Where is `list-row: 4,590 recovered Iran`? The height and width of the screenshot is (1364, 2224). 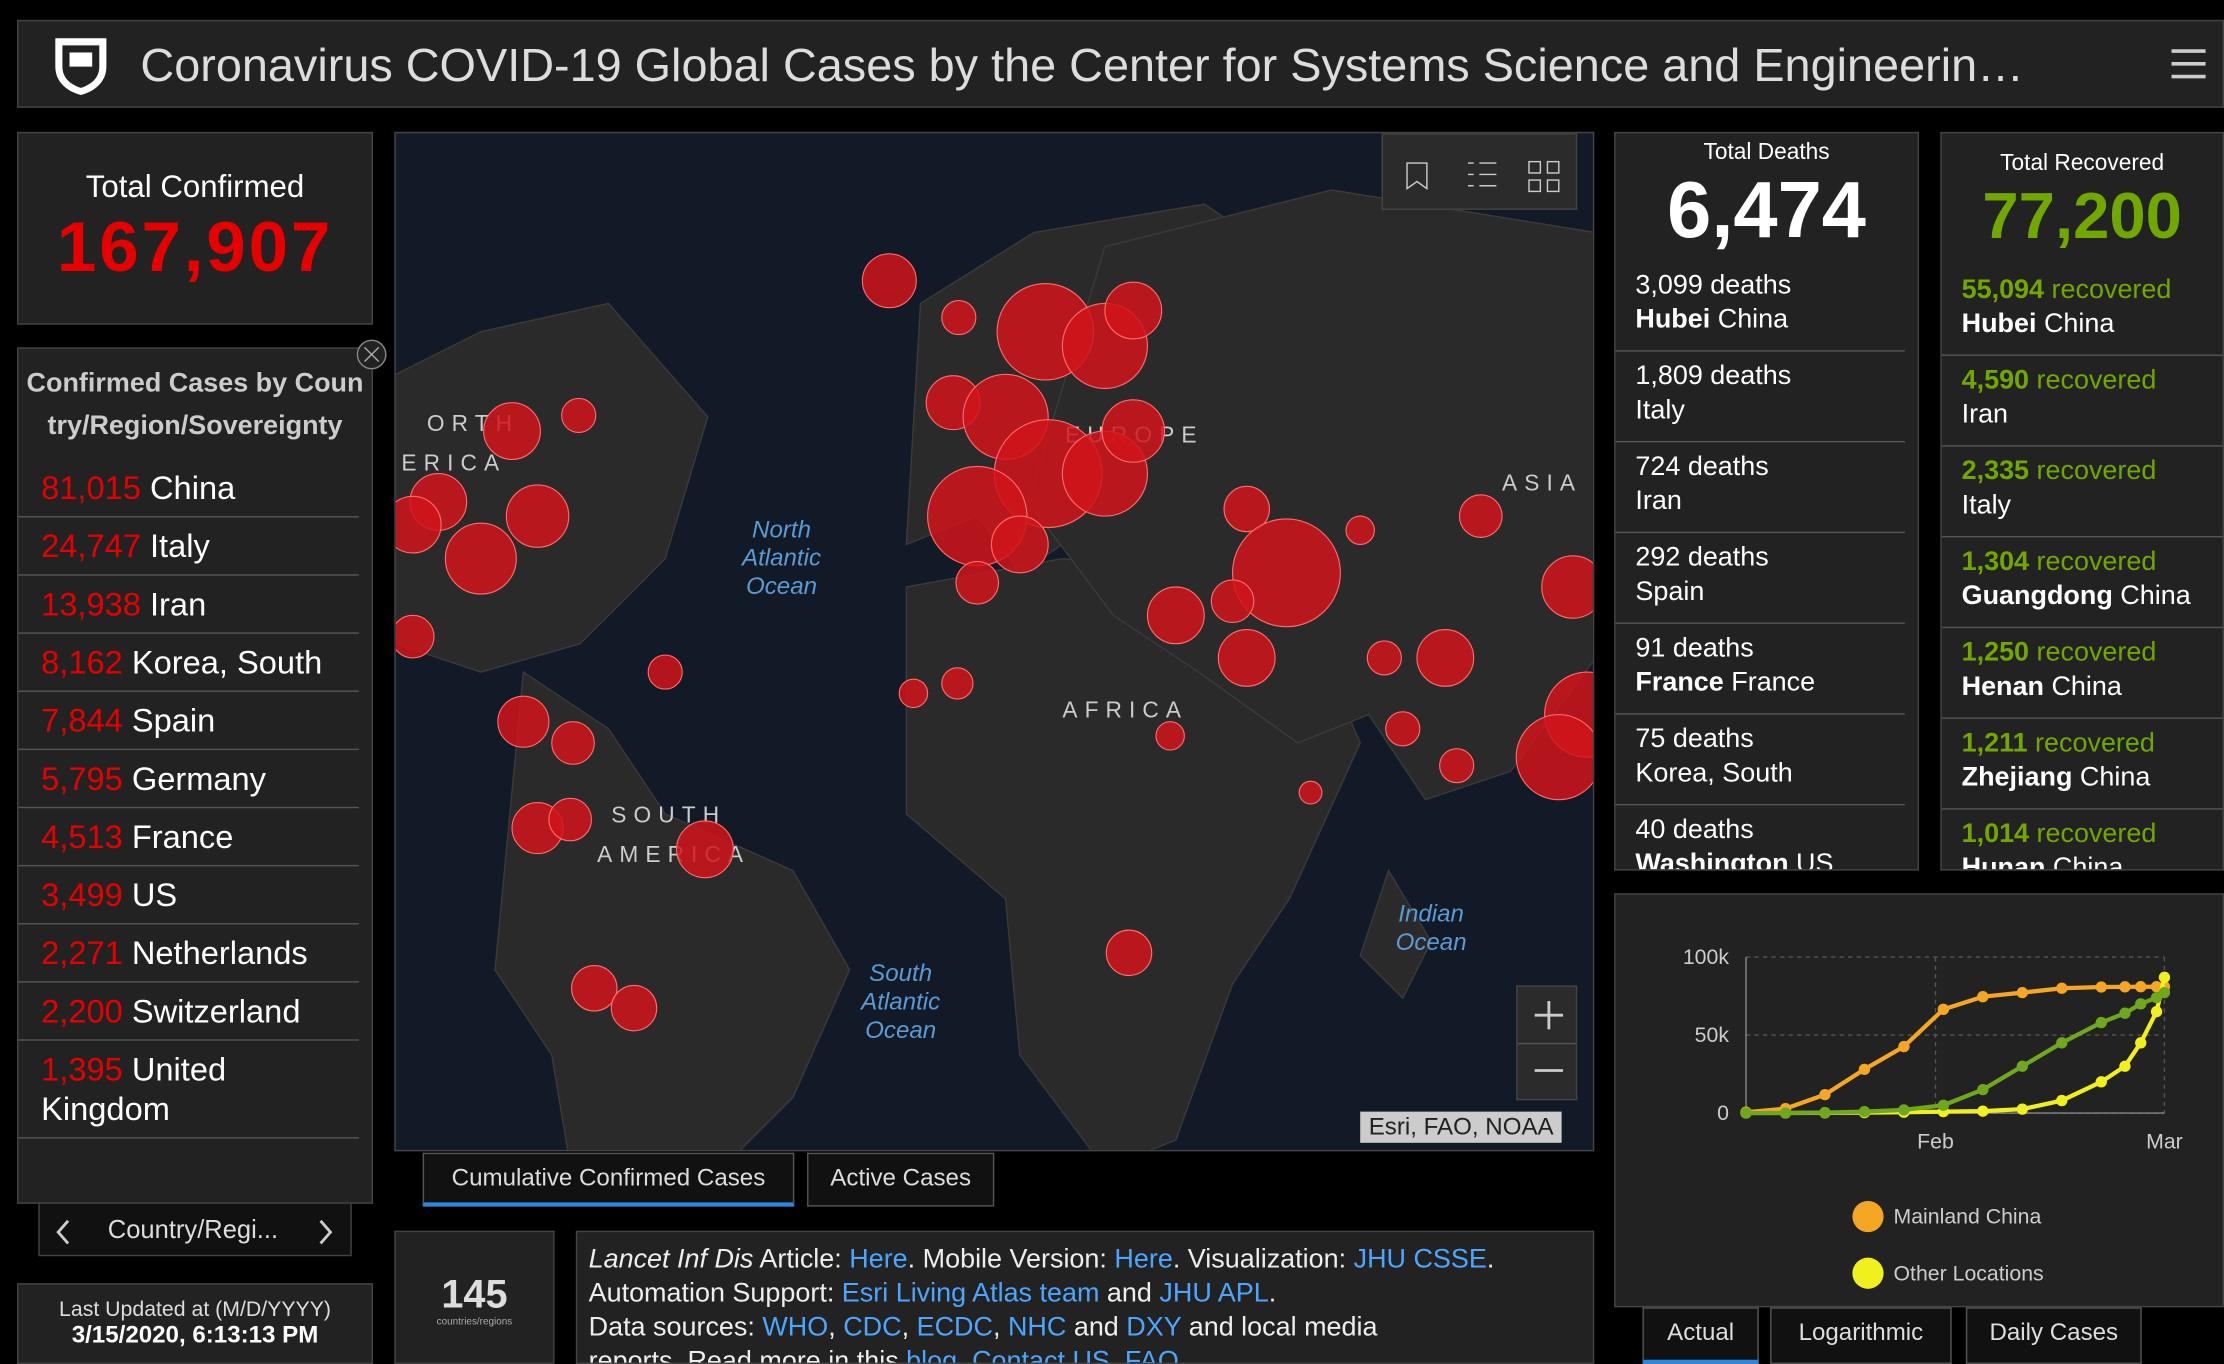
list-row: 4,590 recovered Iran is located at coordinates (2082, 401).